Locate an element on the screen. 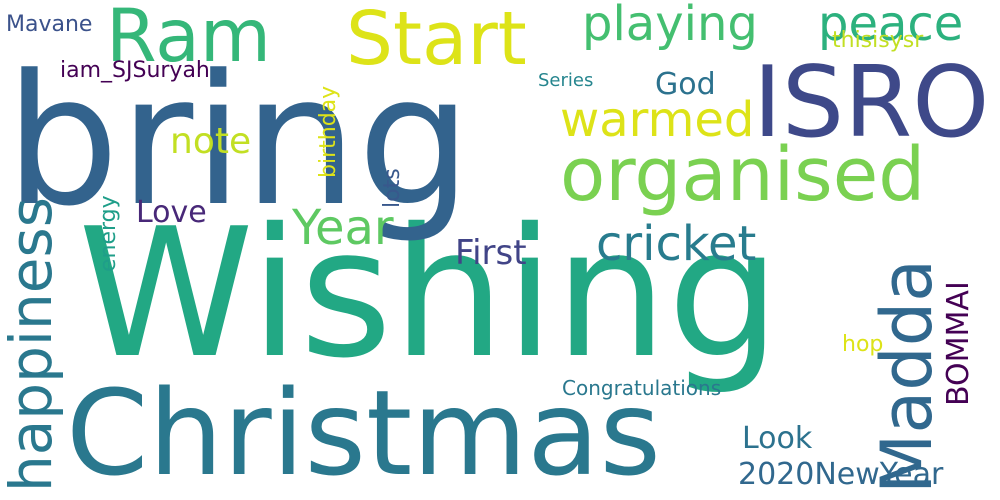 The width and height of the screenshot is (1000, 500). word-playing: playing is located at coordinates (670, 26).